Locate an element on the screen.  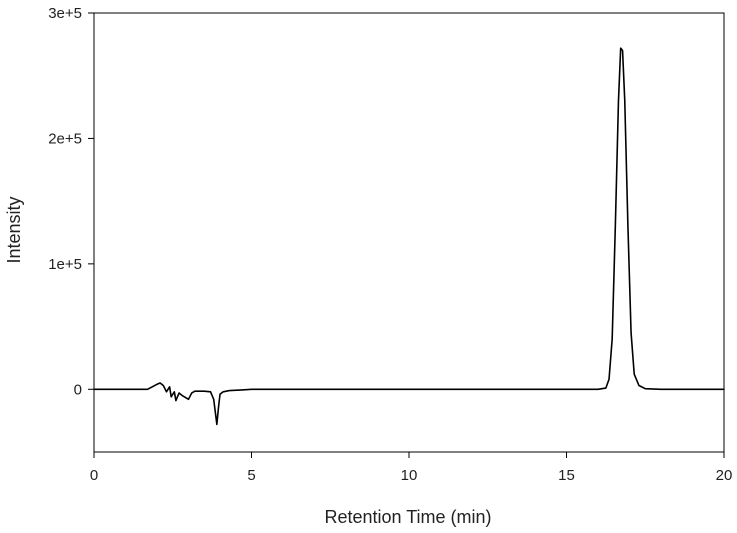
y-axis-label: Intensity is located at coordinates (14, 229).